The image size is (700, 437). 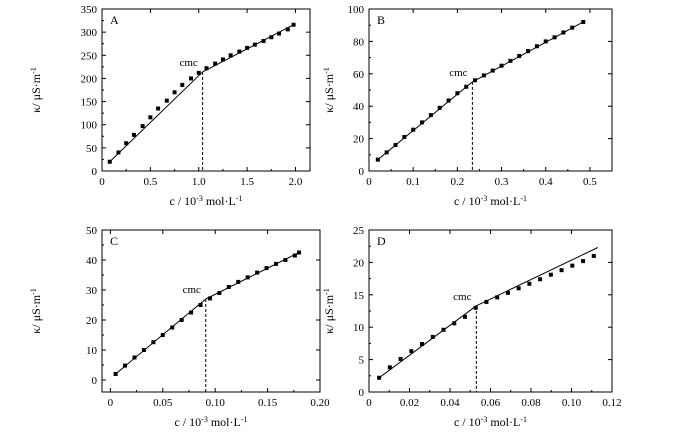 What do you see at coordinates (502, 182) in the screenshot?
I see `x-tick-label: 0.3` at bounding box center [502, 182].